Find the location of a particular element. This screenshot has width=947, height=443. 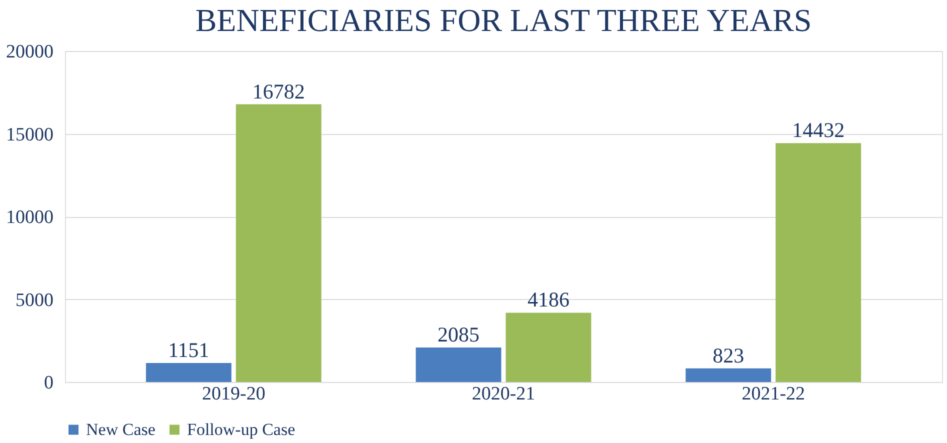

chart-title: BENEFICIARIES FOR LAST THREE YEARS is located at coordinates (503, 20).